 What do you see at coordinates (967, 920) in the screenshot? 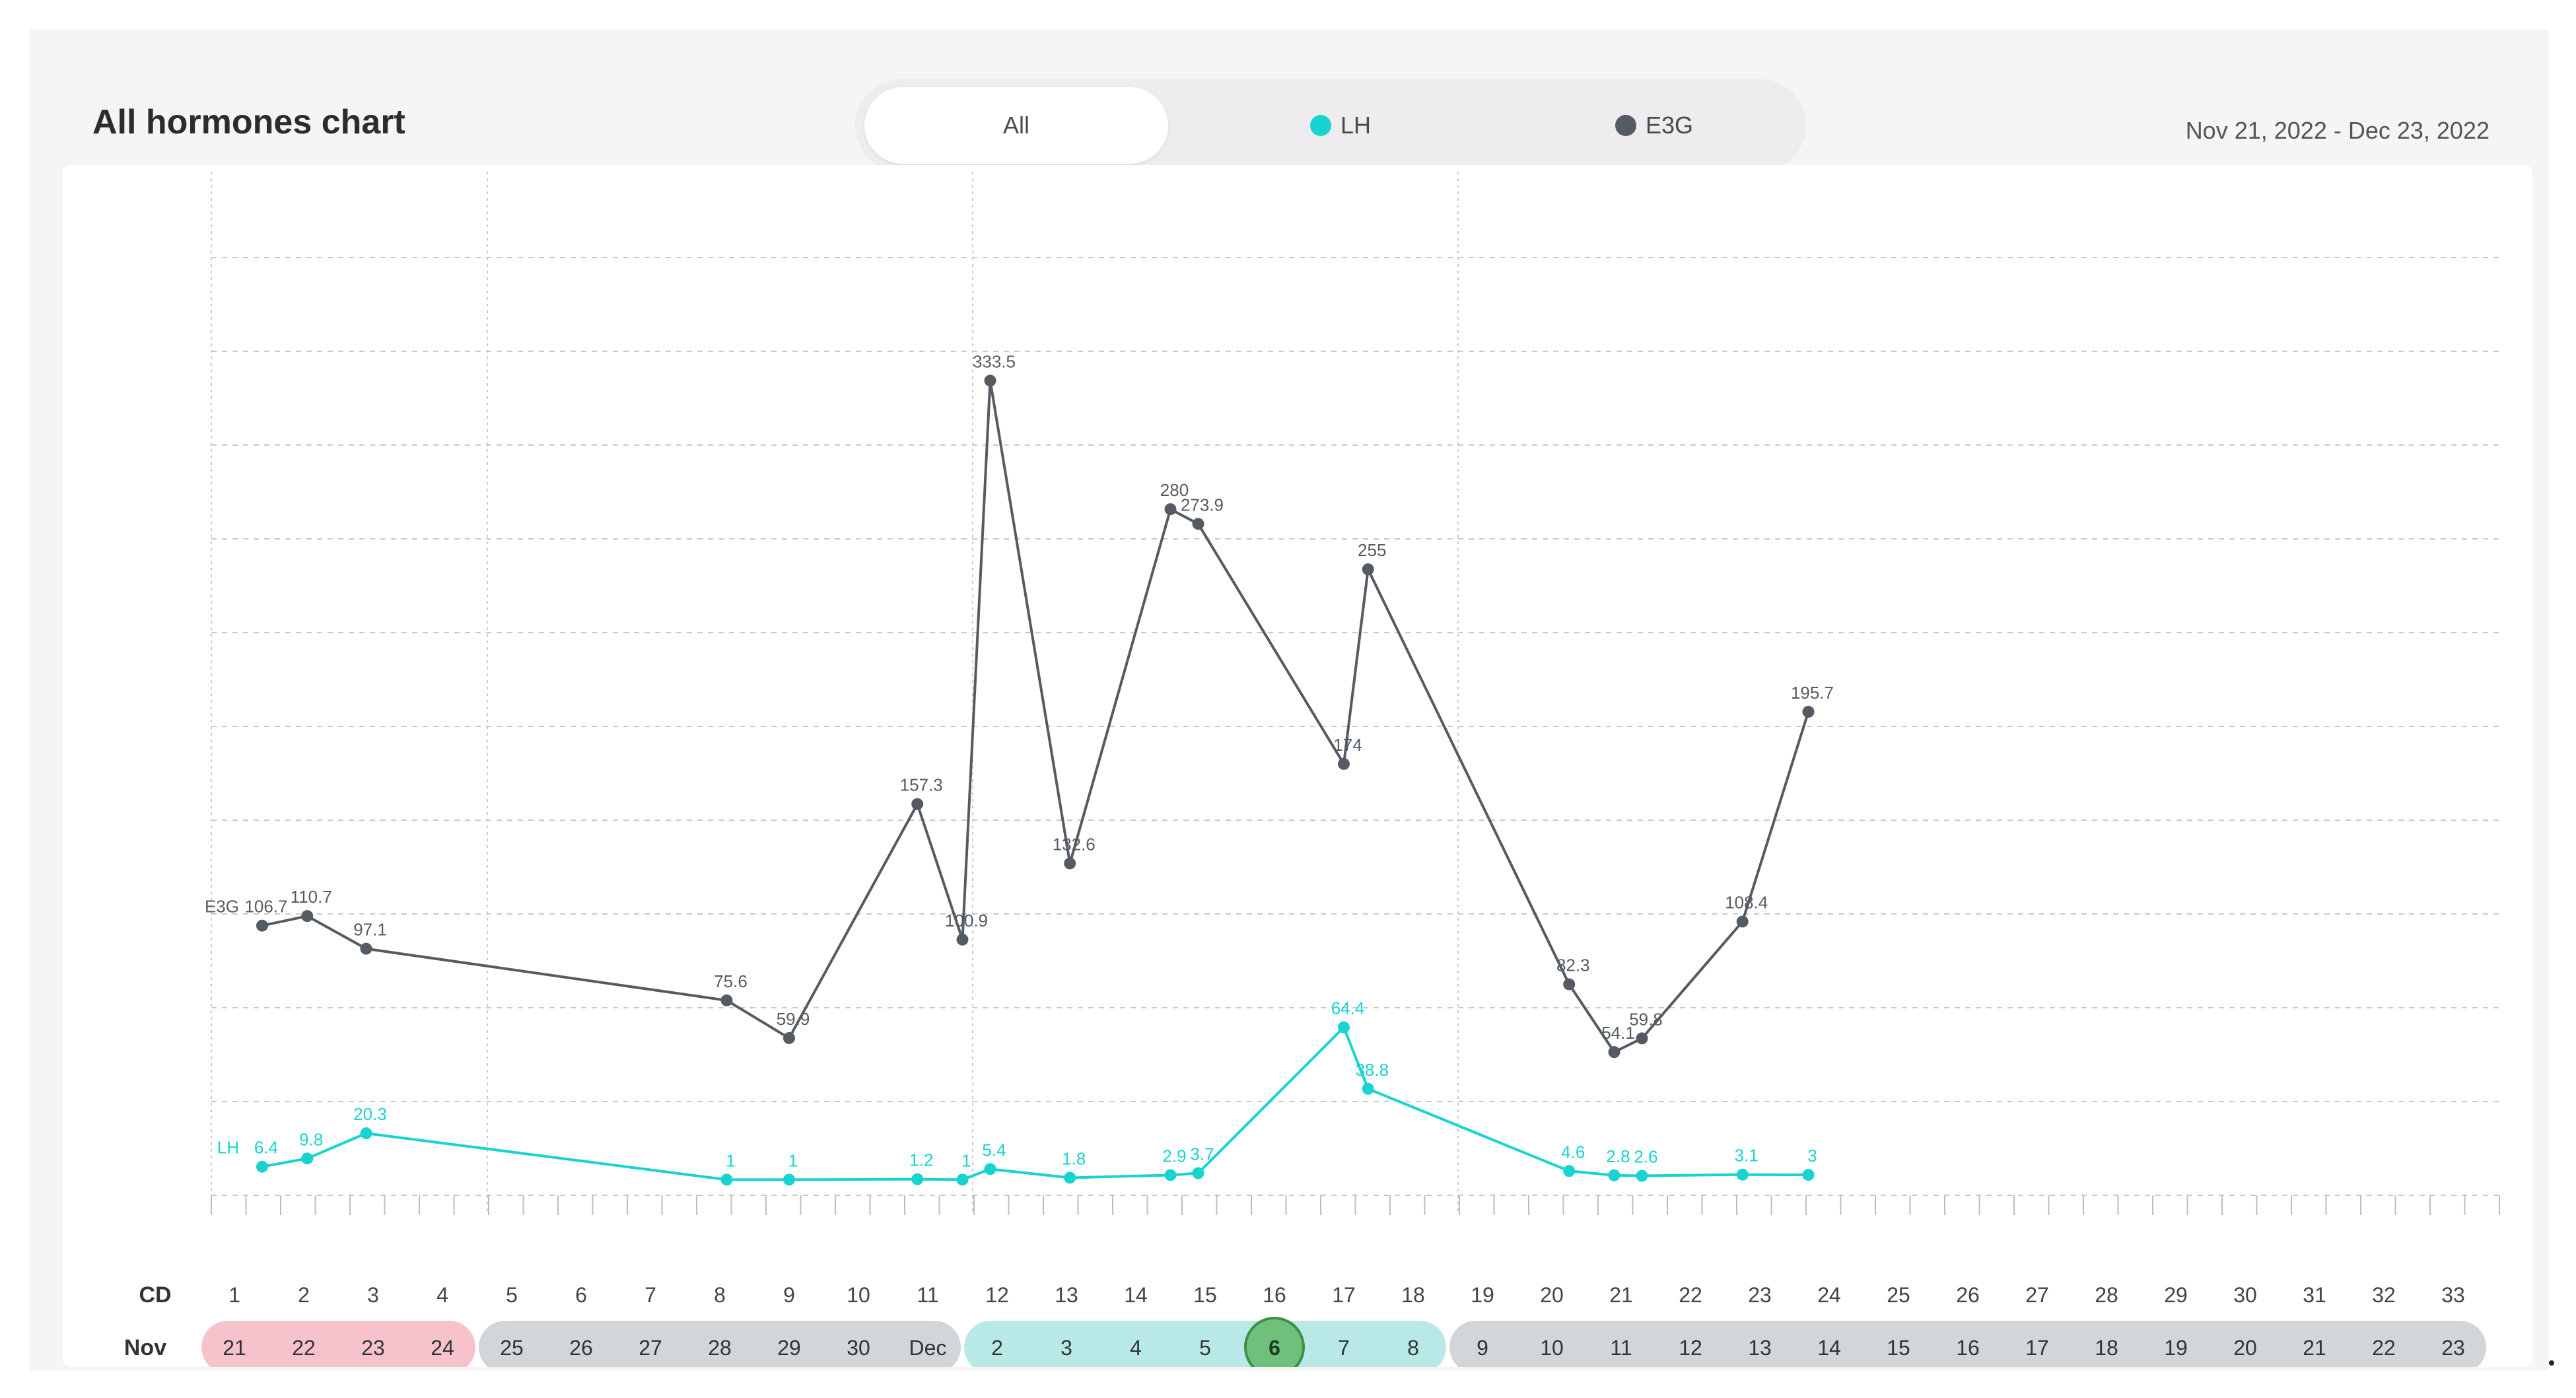
I see `data-label-e3g: 100.9` at bounding box center [967, 920].